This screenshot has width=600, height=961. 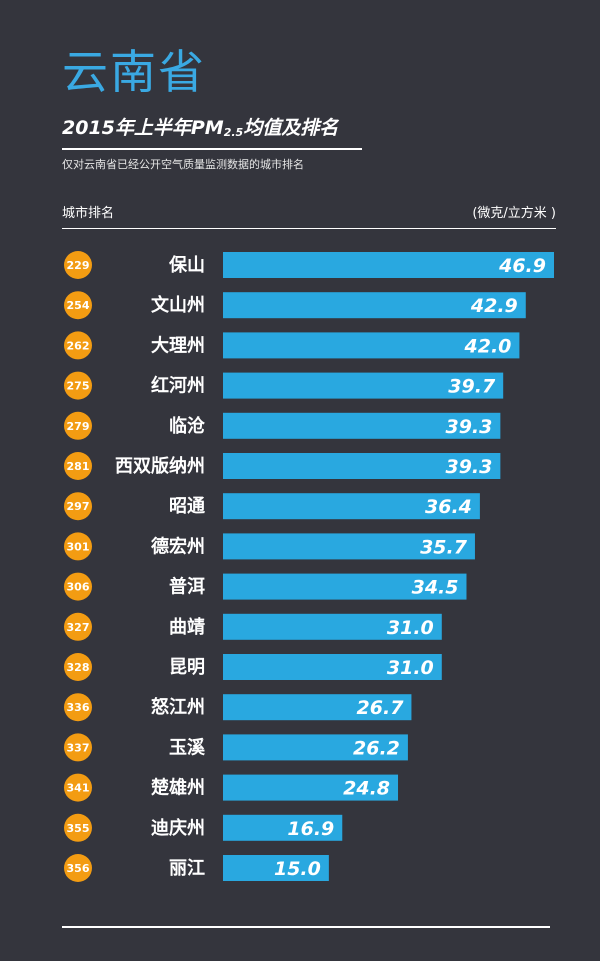 What do you see at coordinates (186, 265) in the screenshot?
I see `city-label: 保山` at bounding box center [186, 265].